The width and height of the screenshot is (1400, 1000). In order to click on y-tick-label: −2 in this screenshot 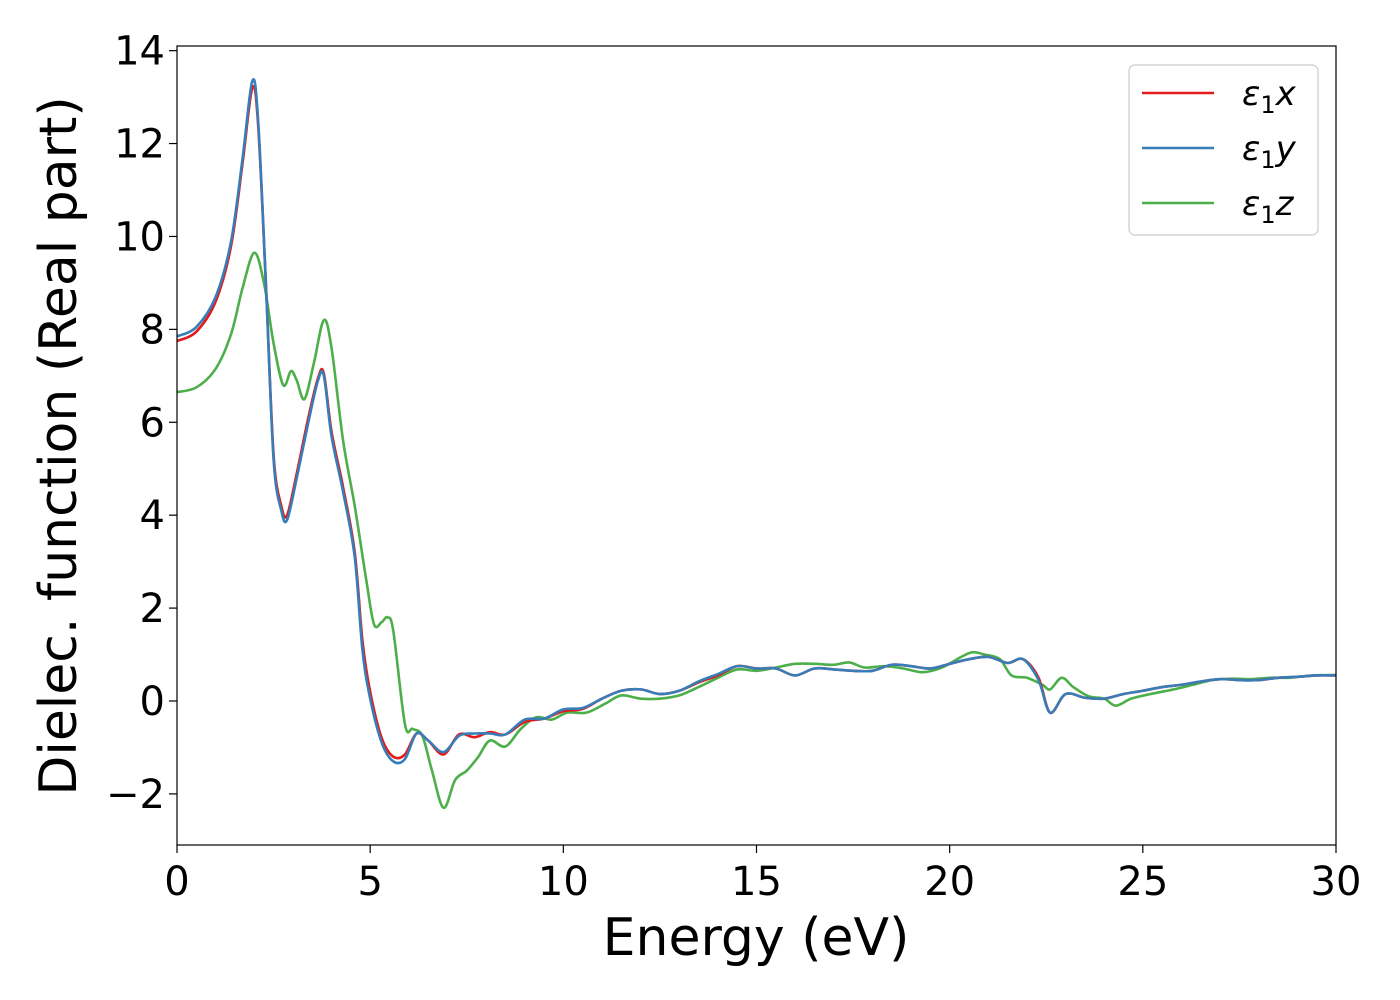, I will do `click(135, 795)`.